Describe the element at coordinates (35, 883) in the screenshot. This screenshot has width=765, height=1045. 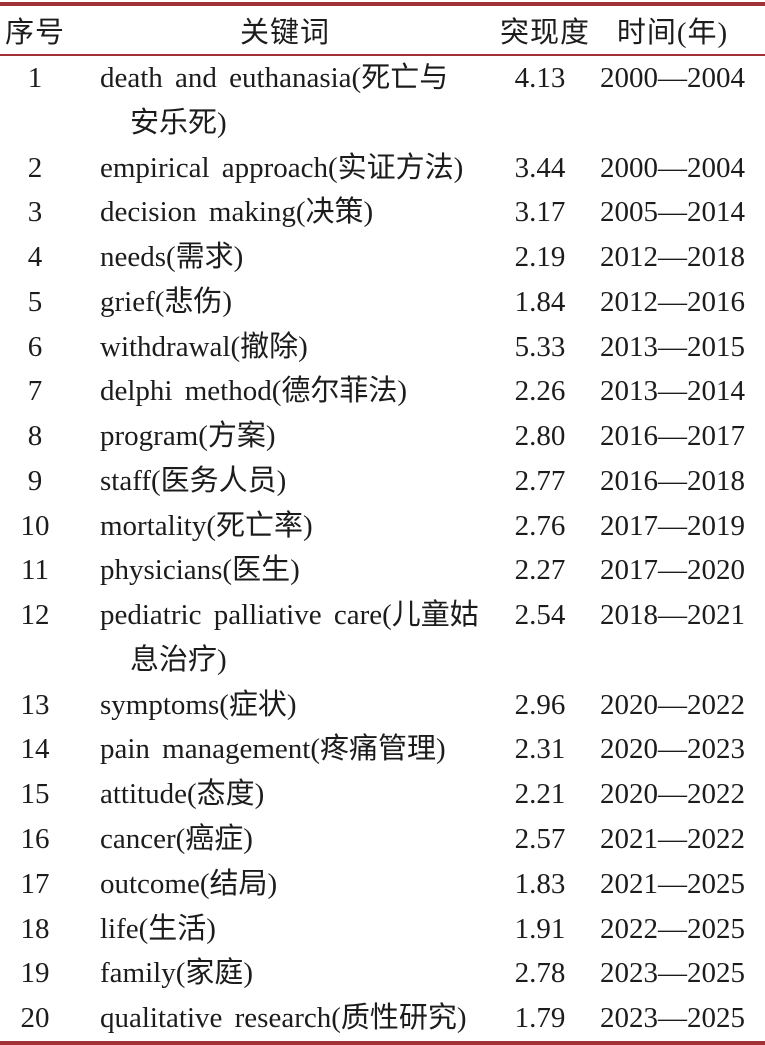
I see `row-number-cell: 17` at that location.